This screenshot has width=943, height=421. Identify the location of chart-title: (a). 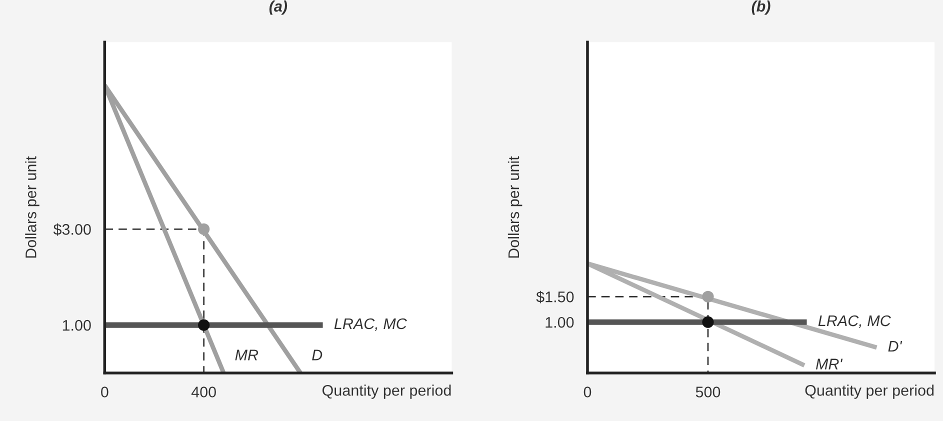
(278, 7).